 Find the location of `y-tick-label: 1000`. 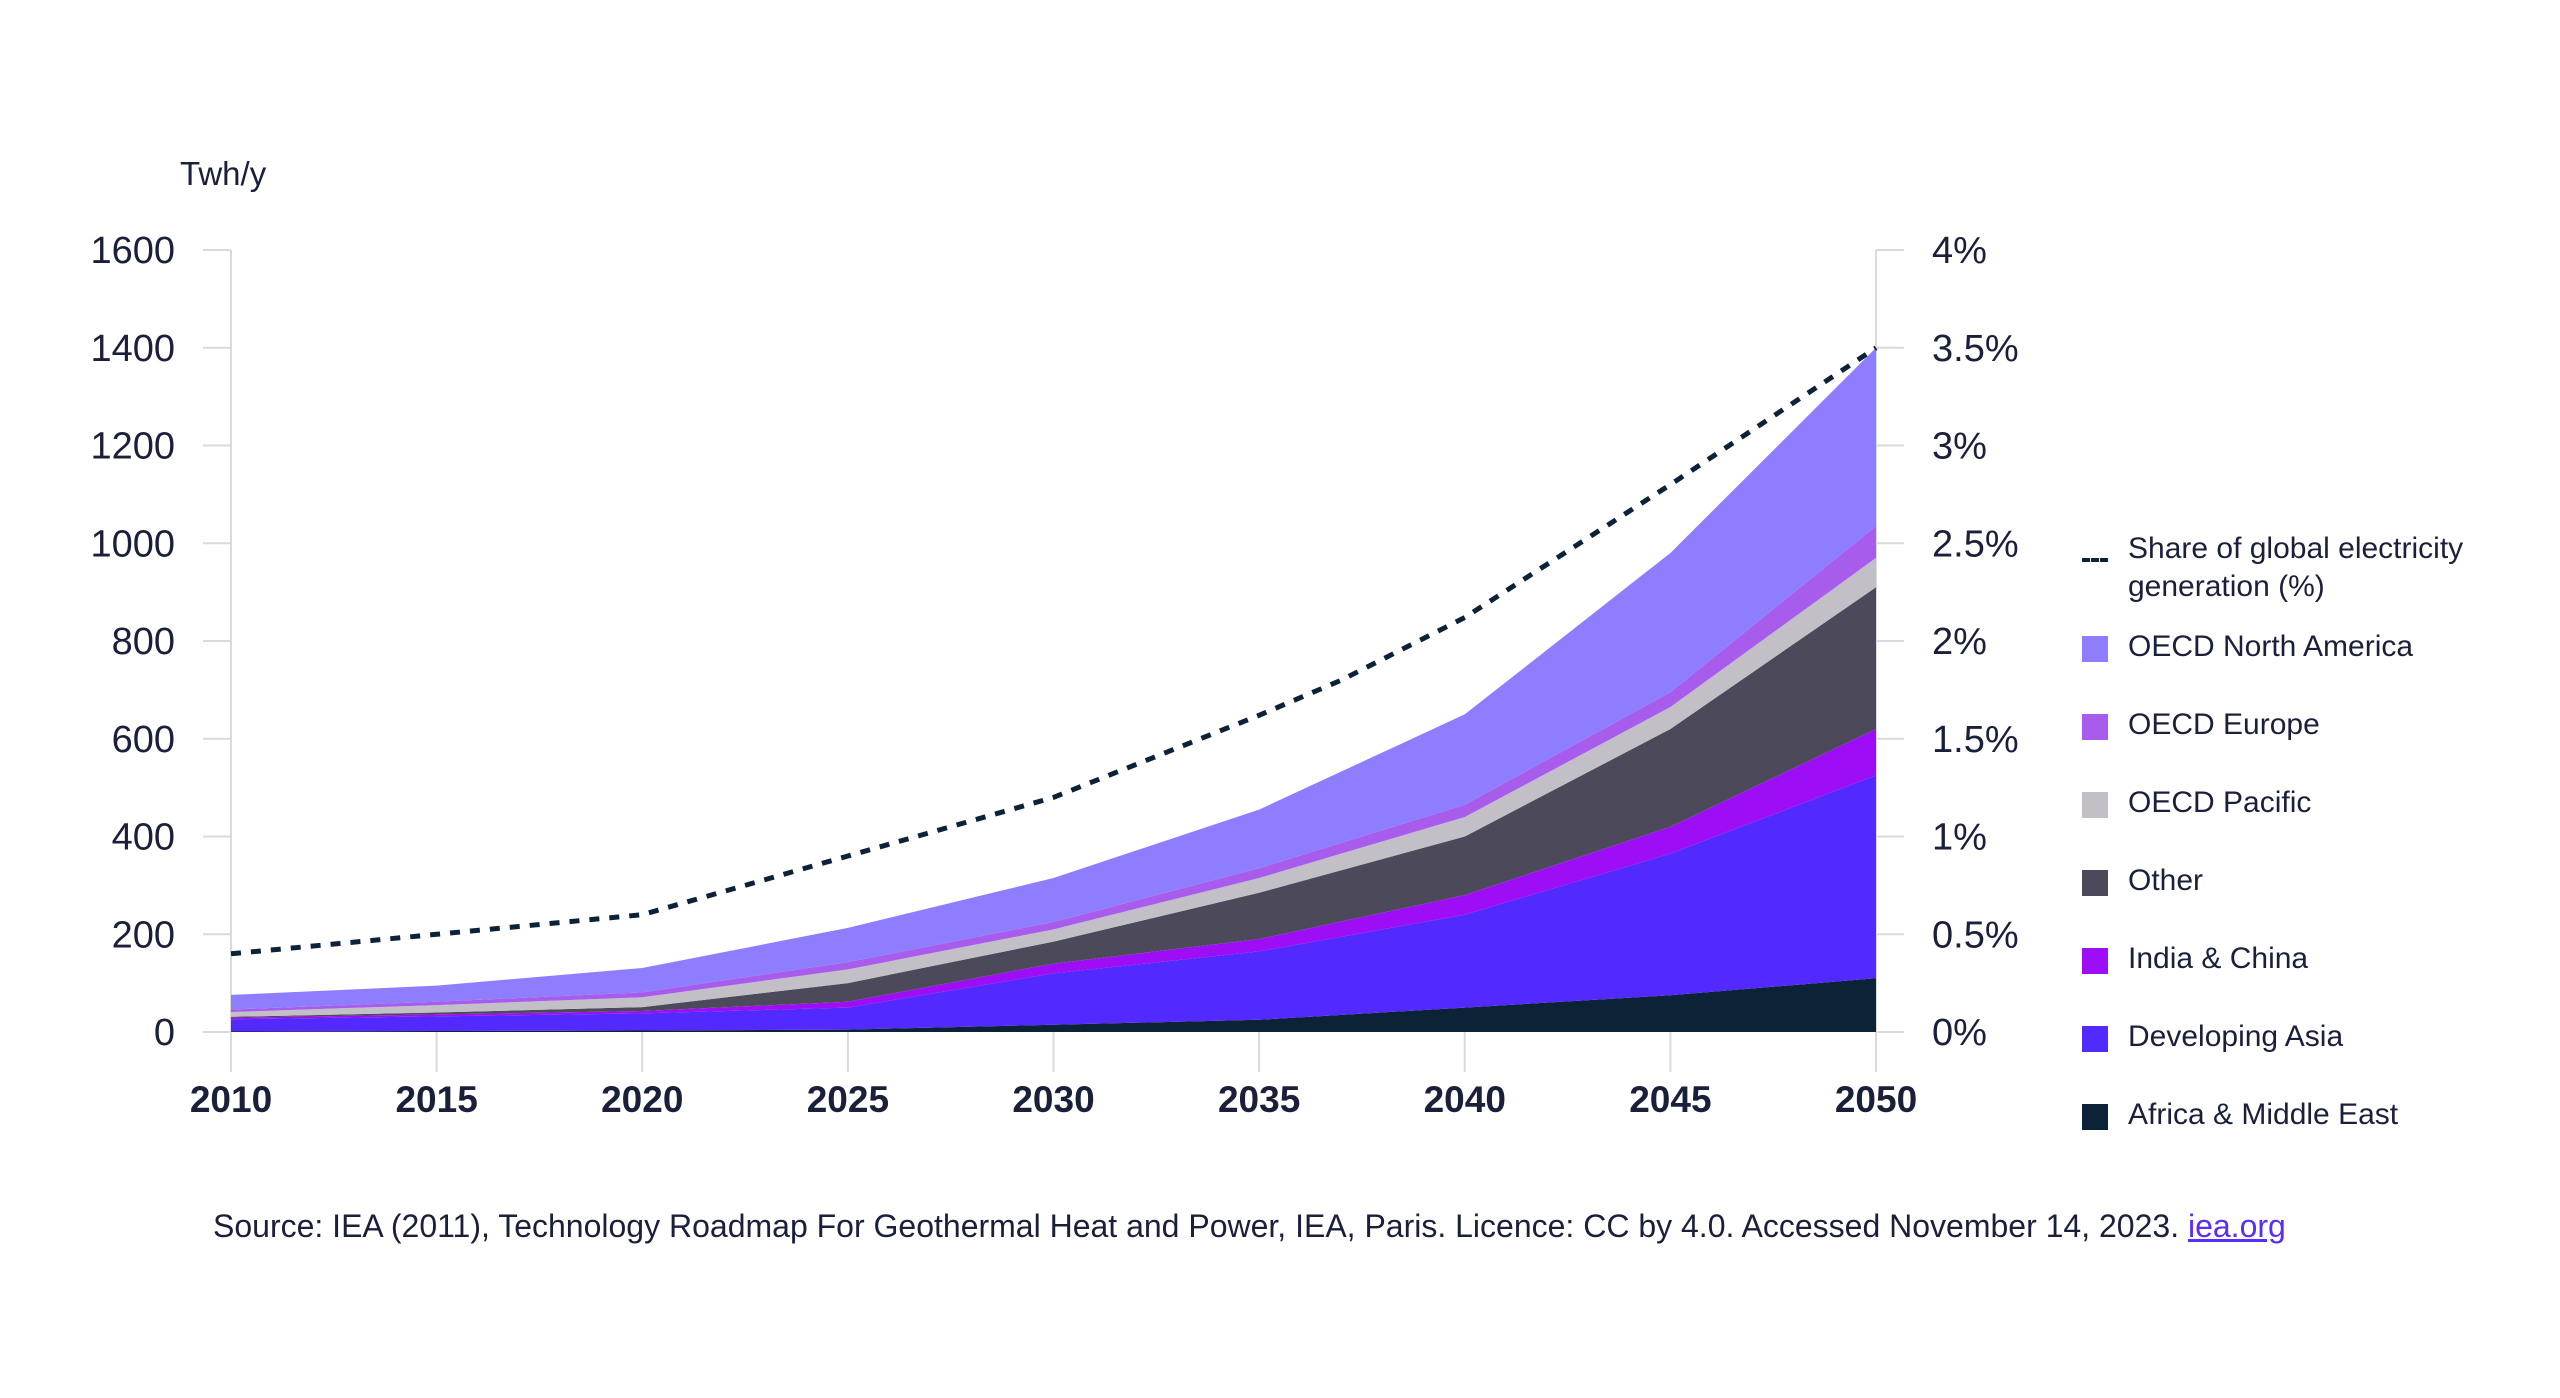

y-tick-label: 1000 is located at coordinates (132, 544).